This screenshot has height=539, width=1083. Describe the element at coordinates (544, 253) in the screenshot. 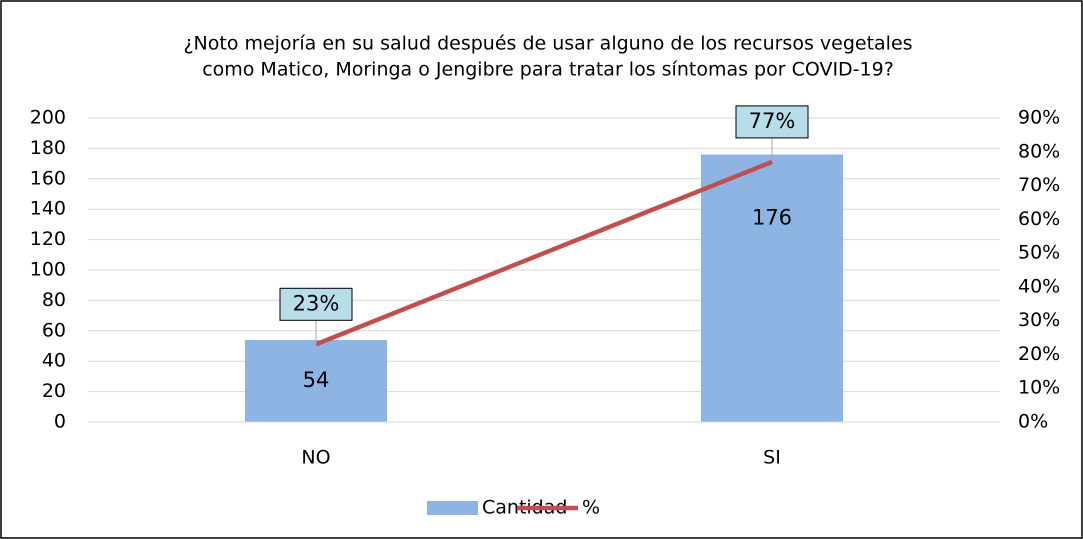

I see `line` at that location.